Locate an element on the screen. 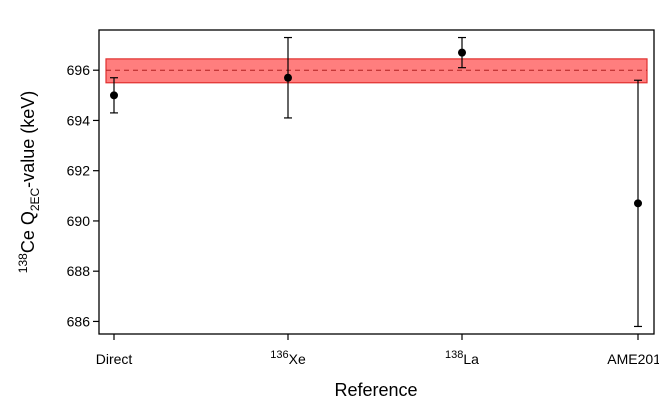 This screenshot has height=407, width=659. x-tick-label: 136Xe is located at coordinates (288, 358).